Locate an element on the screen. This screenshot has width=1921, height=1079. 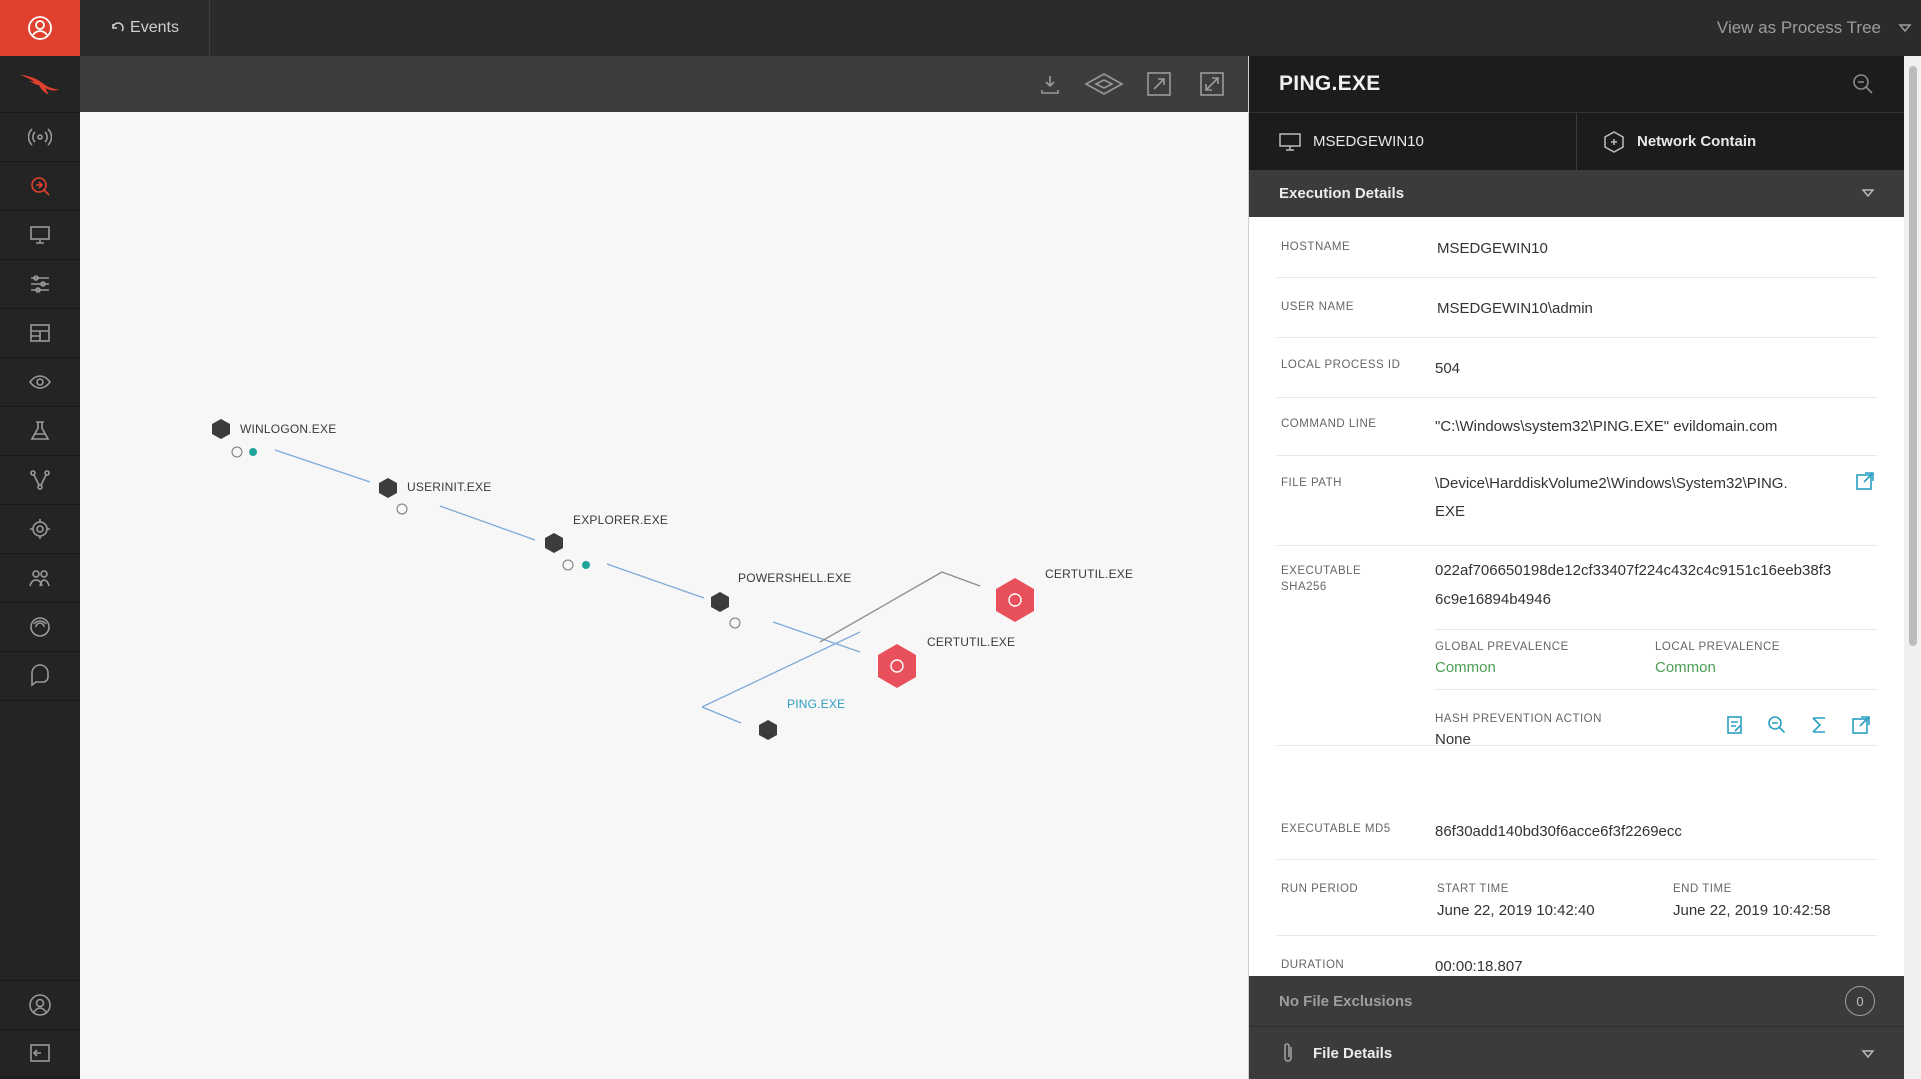
expand-icon is located at coordinates (1212, 84).